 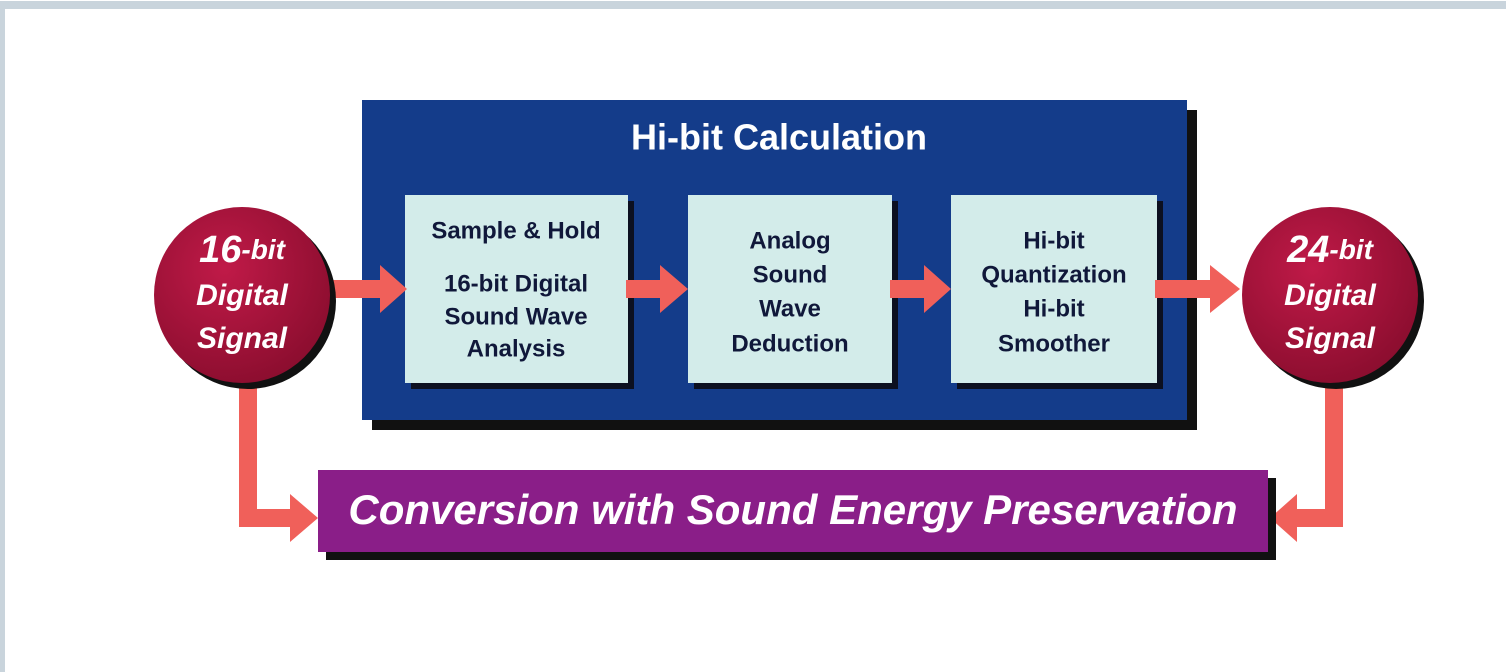 What do you see at coordinates (516, 348) in the screenshot?
I see `step-text: Analysis` at bounding box center [516, 348].